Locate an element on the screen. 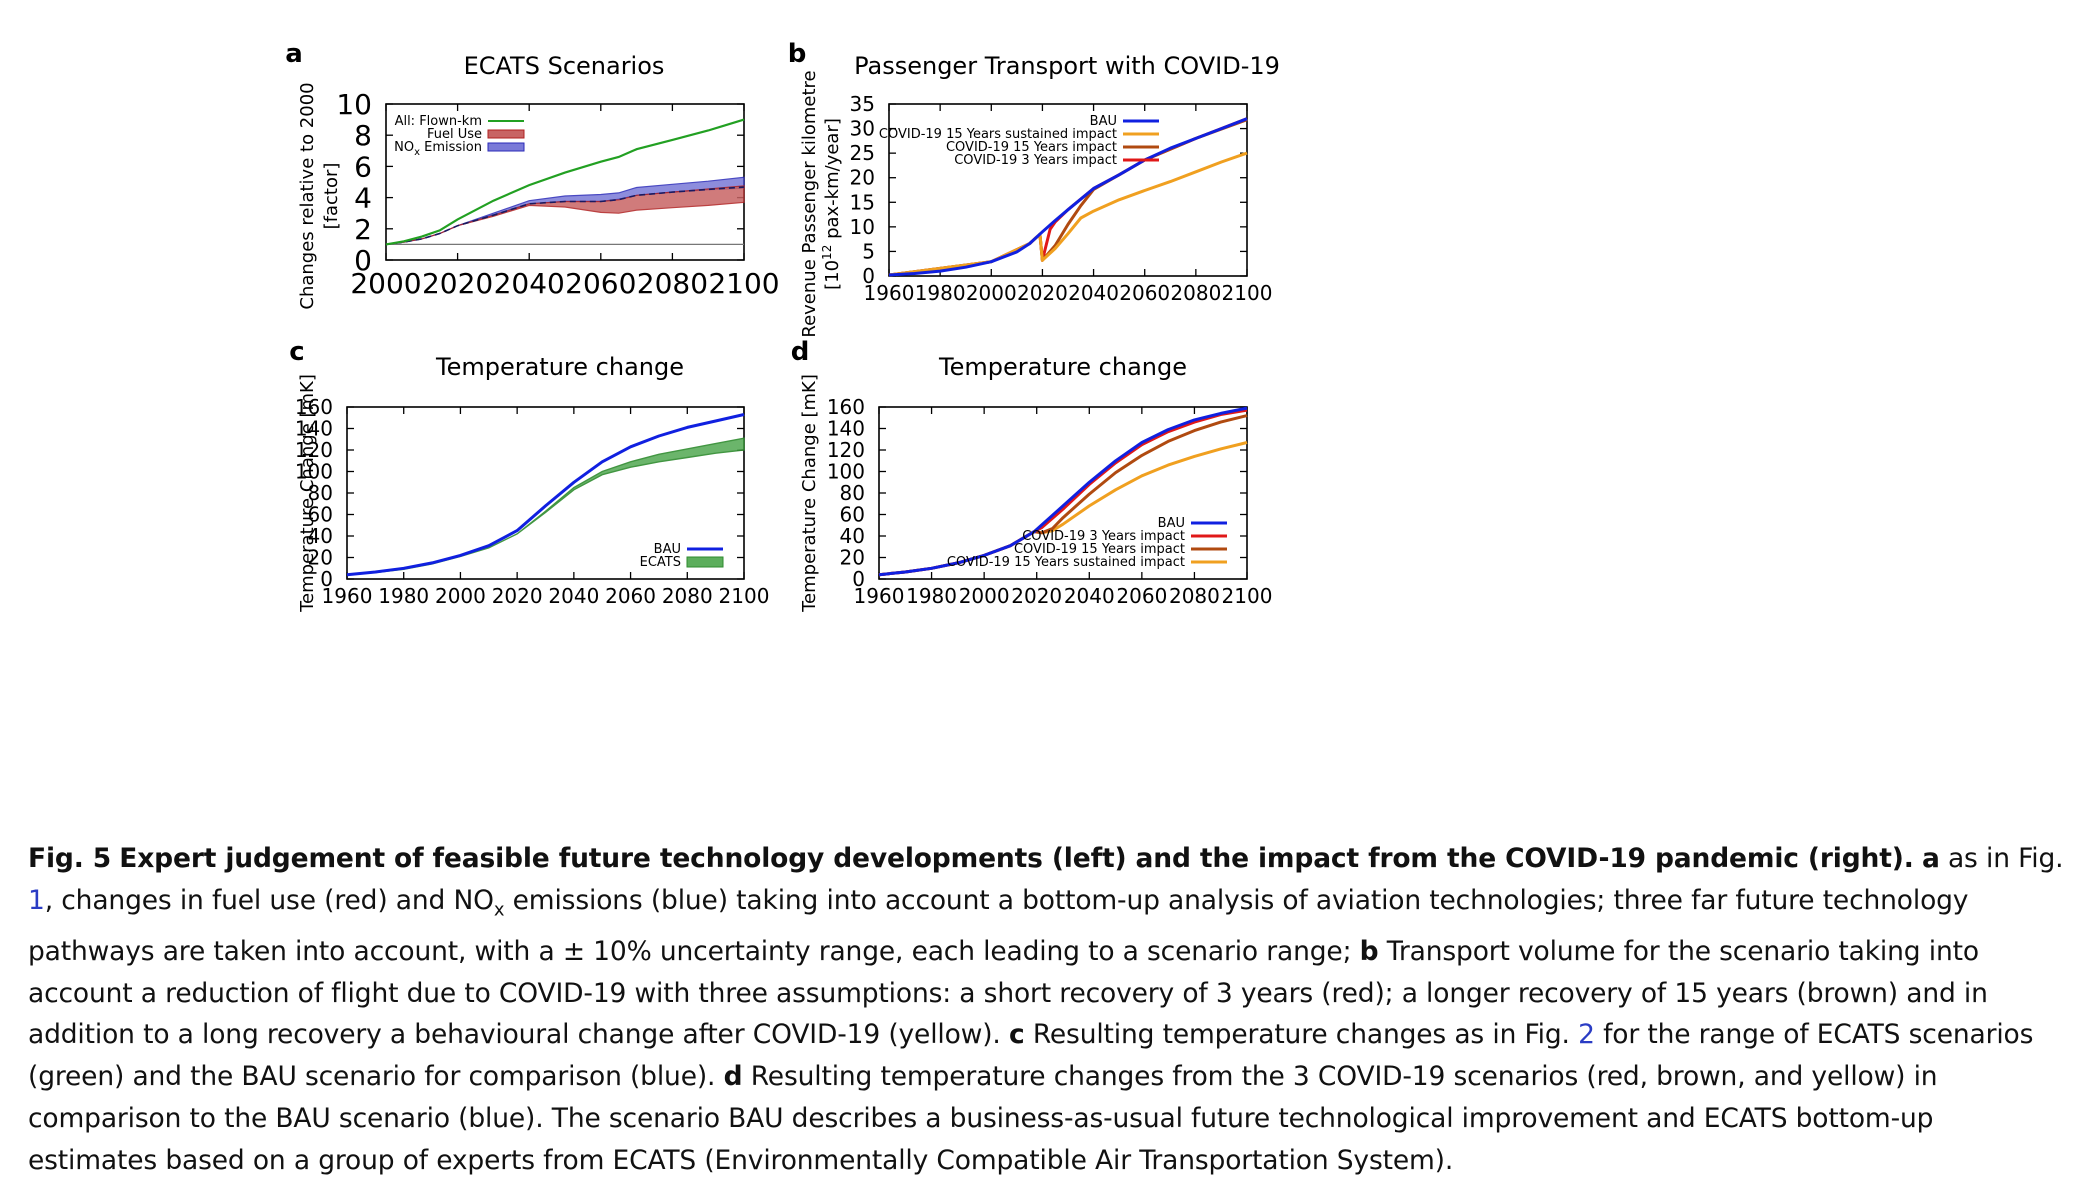 This screenshot has width=2088, height=1186. y-tick-label: 4 is located at coordinates (363, 198).